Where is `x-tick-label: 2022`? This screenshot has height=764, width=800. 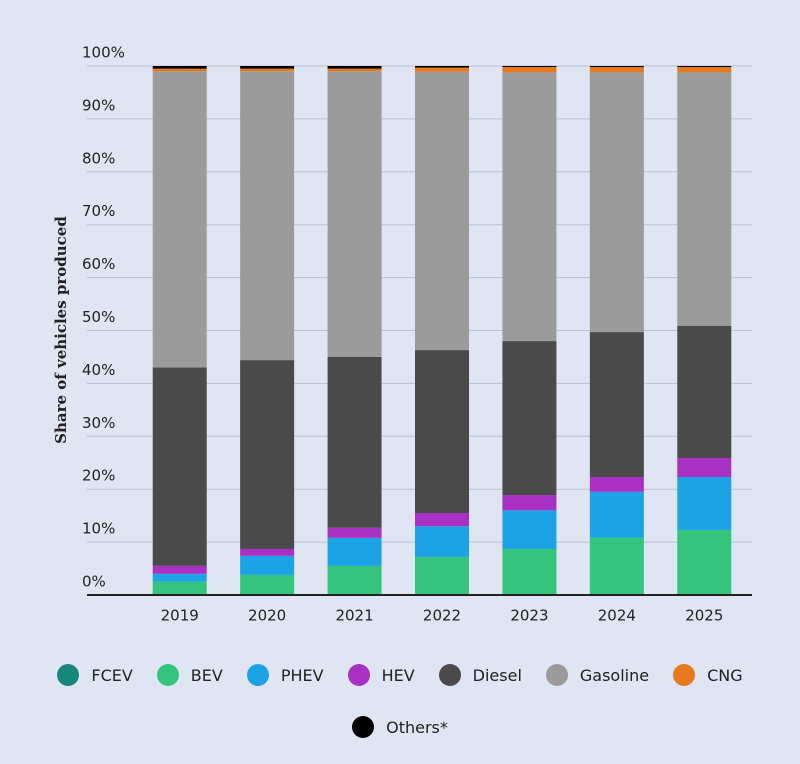
x-tick-label: 2022 is located at coordinates (442, 616).